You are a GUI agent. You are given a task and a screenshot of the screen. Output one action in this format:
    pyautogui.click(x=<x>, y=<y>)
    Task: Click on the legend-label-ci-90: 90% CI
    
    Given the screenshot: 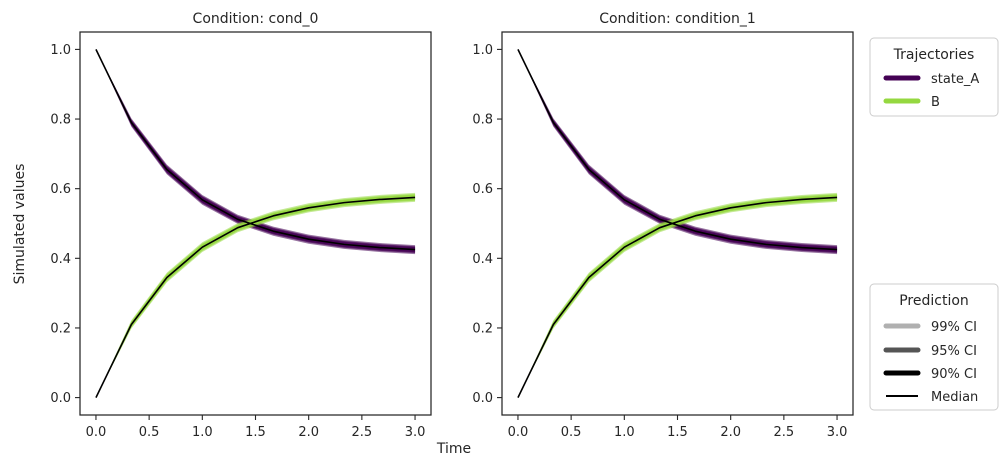 What is the action you would take?
    pyautogui.click(x=954, y=374)
    